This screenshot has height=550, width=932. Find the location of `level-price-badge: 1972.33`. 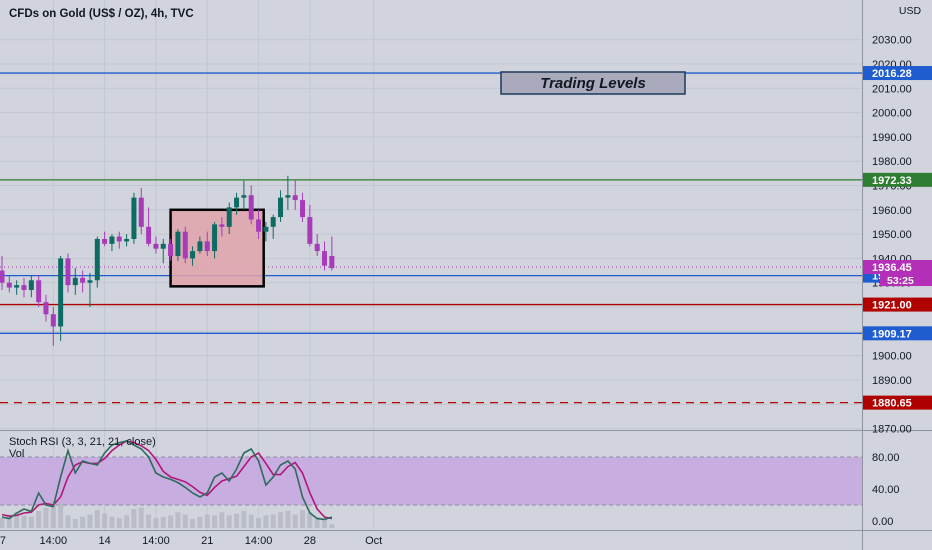

level-price-badge: 1972.33 is located at coordinates (897, 179).